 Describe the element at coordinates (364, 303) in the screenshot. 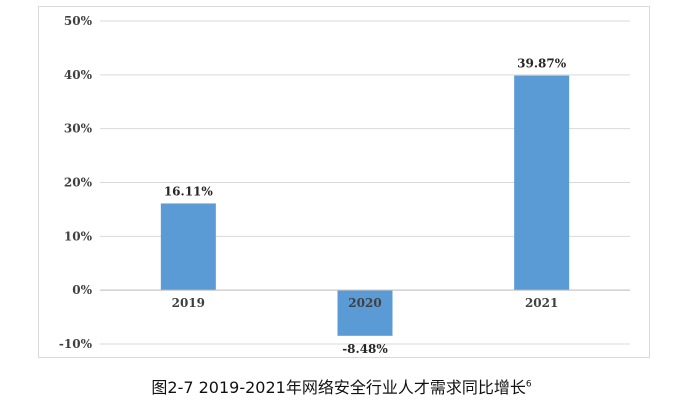

I see `x-tick-label: 2020` at that location.